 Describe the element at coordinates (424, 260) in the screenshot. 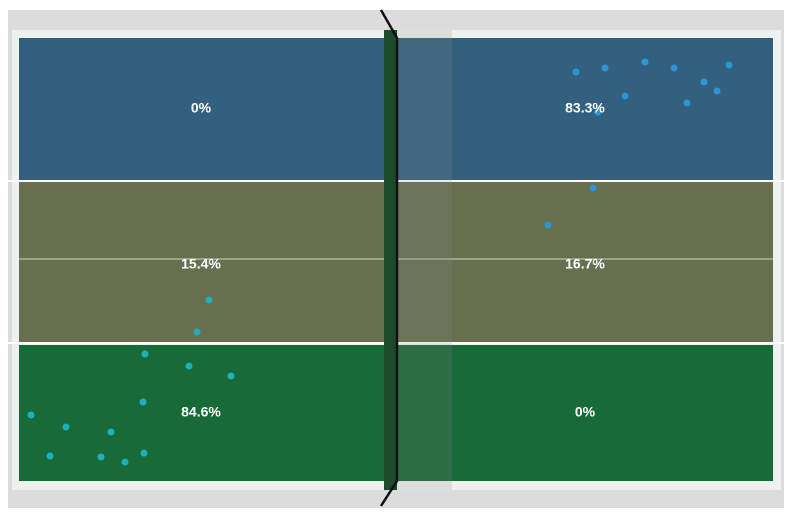

I see `net-shadow` at that location.